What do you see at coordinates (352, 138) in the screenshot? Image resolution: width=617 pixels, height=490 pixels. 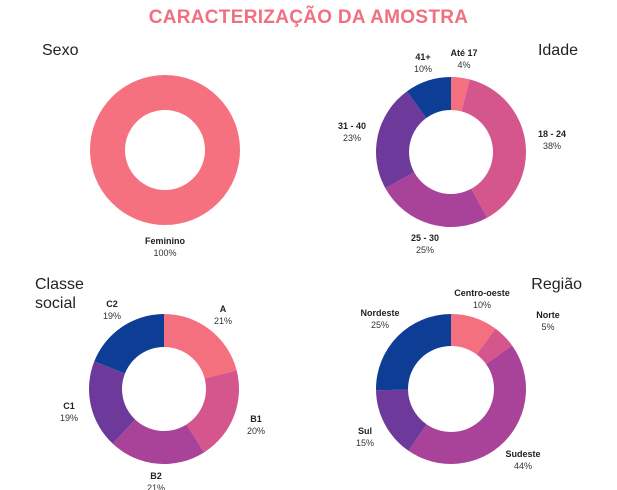 I see `slice-label-percent: 23%` at bounding box center [352, 138].